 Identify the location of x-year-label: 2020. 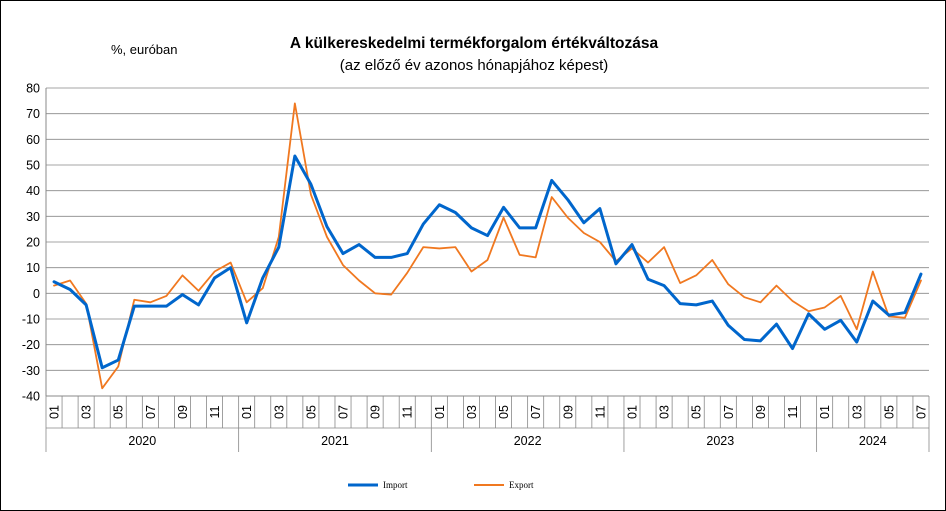
(142, 441).